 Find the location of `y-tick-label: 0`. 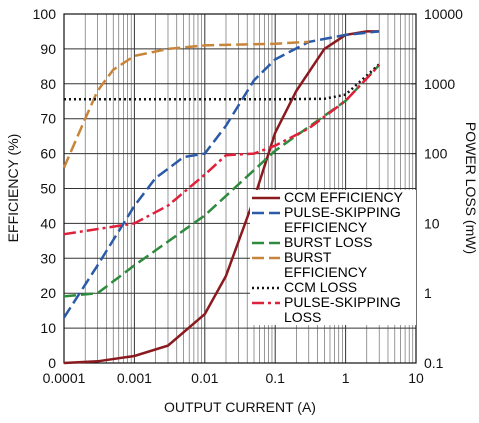

y-tick-label: 0 is located at coordinates (52, 363).